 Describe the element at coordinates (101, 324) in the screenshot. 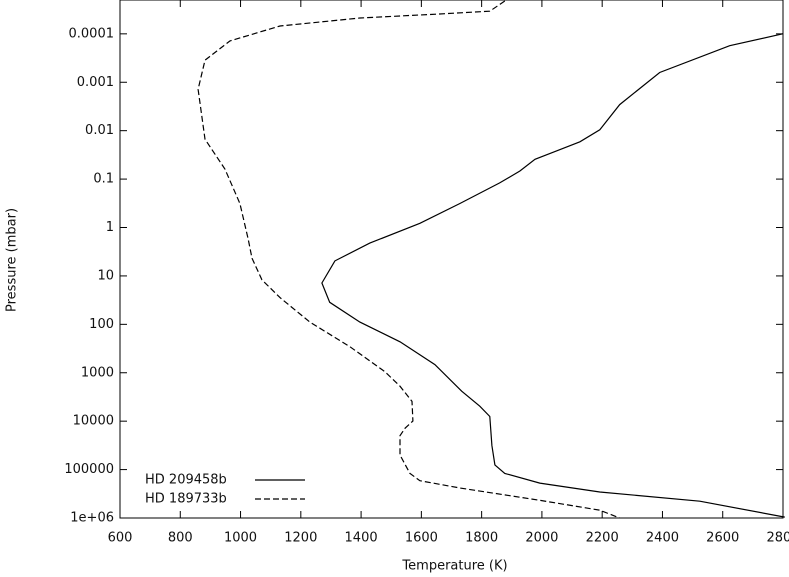

I see `y-tick-label: 100` at that location.